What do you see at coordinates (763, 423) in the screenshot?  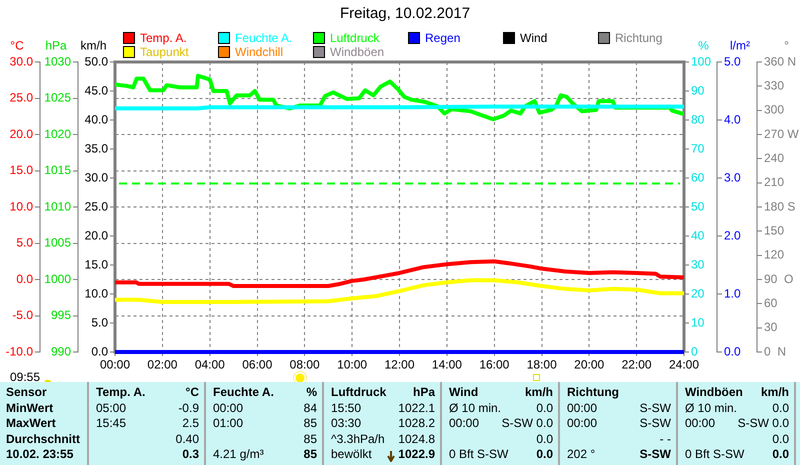 I see `text: S-SW 0.0` at bounding box center [763, 423].